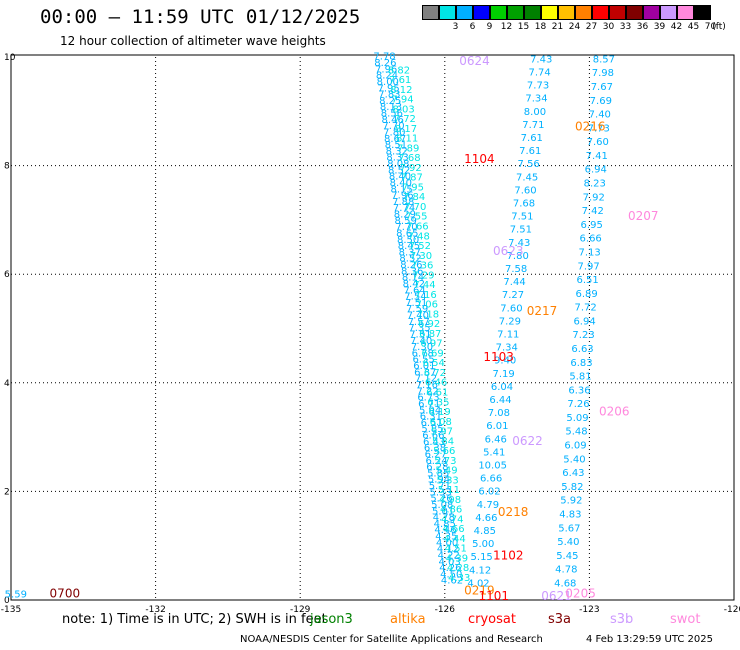 This screenshot has height=650, width=740. I want to click on wave-height-value: 8.23, so click(595, 184).